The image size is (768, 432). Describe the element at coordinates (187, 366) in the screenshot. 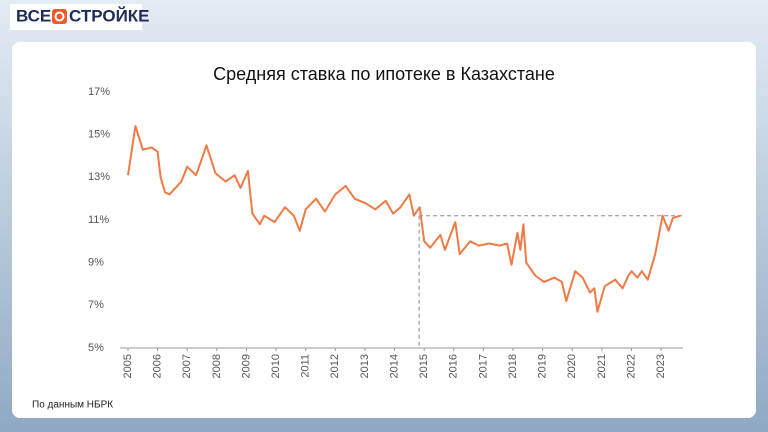

I see `x-tick-label: 2007` at that location.